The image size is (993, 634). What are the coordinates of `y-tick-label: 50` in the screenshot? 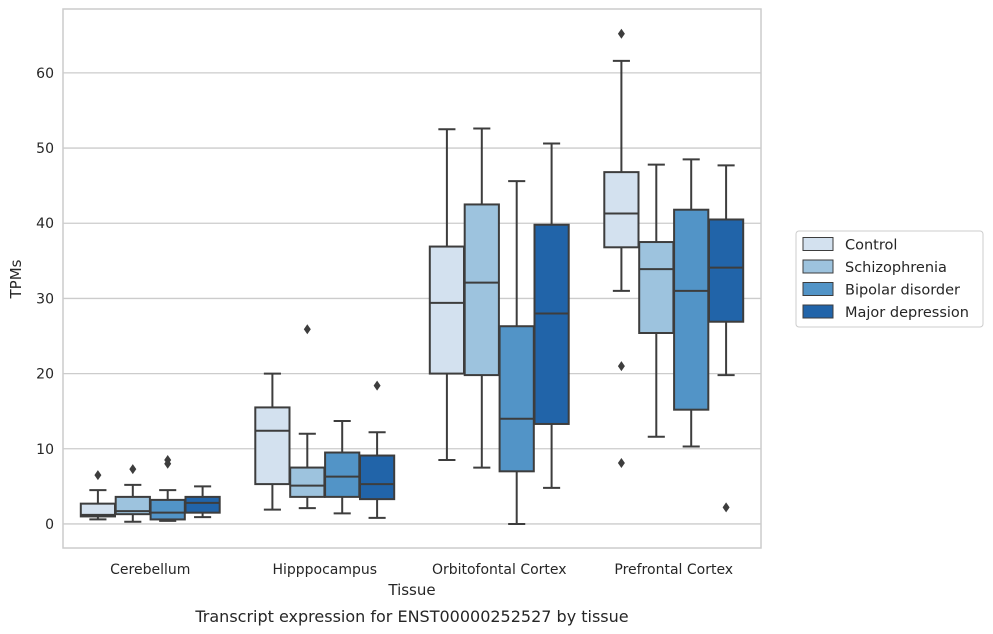 It's located at (45, 149).